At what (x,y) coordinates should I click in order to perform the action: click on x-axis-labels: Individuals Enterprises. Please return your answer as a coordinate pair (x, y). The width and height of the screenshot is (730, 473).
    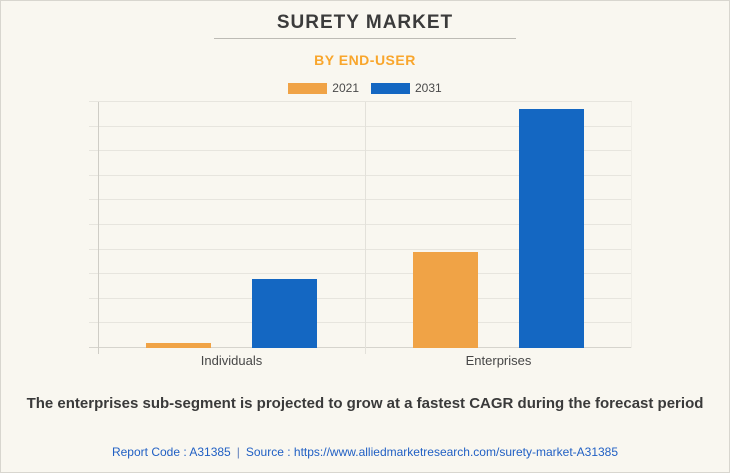
    Looking at the image, I should click on (365, 360).